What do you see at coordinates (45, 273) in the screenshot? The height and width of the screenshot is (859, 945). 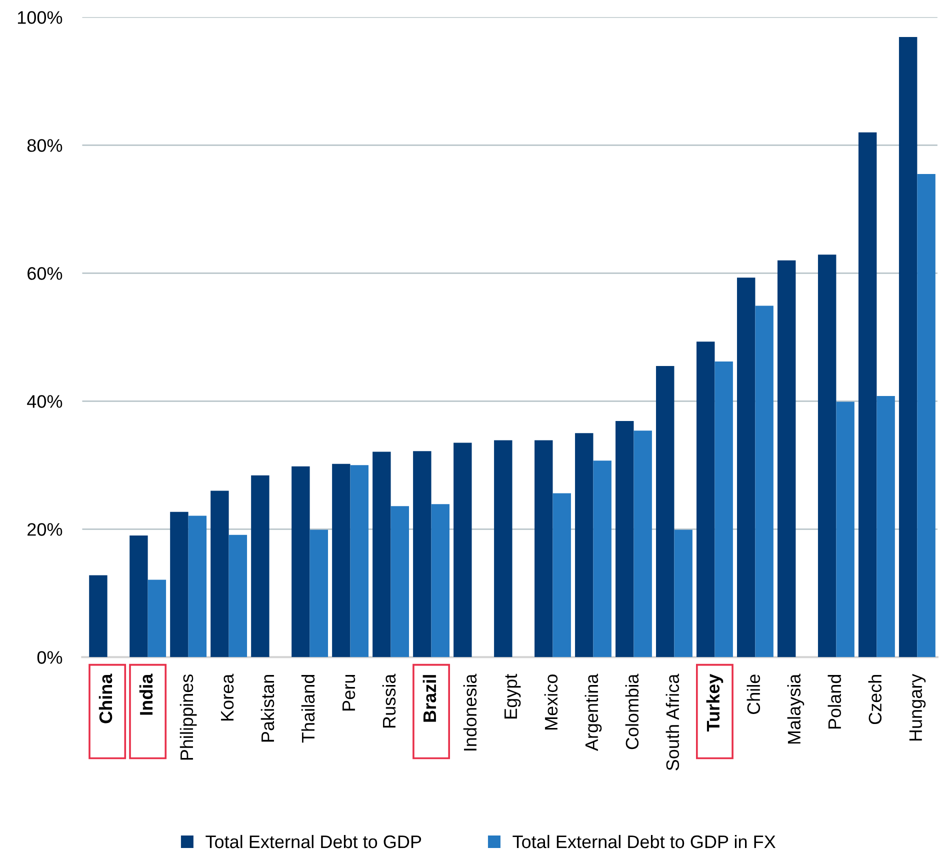 I see `y-tick-label: 60%` at bounding box center [45, 273].